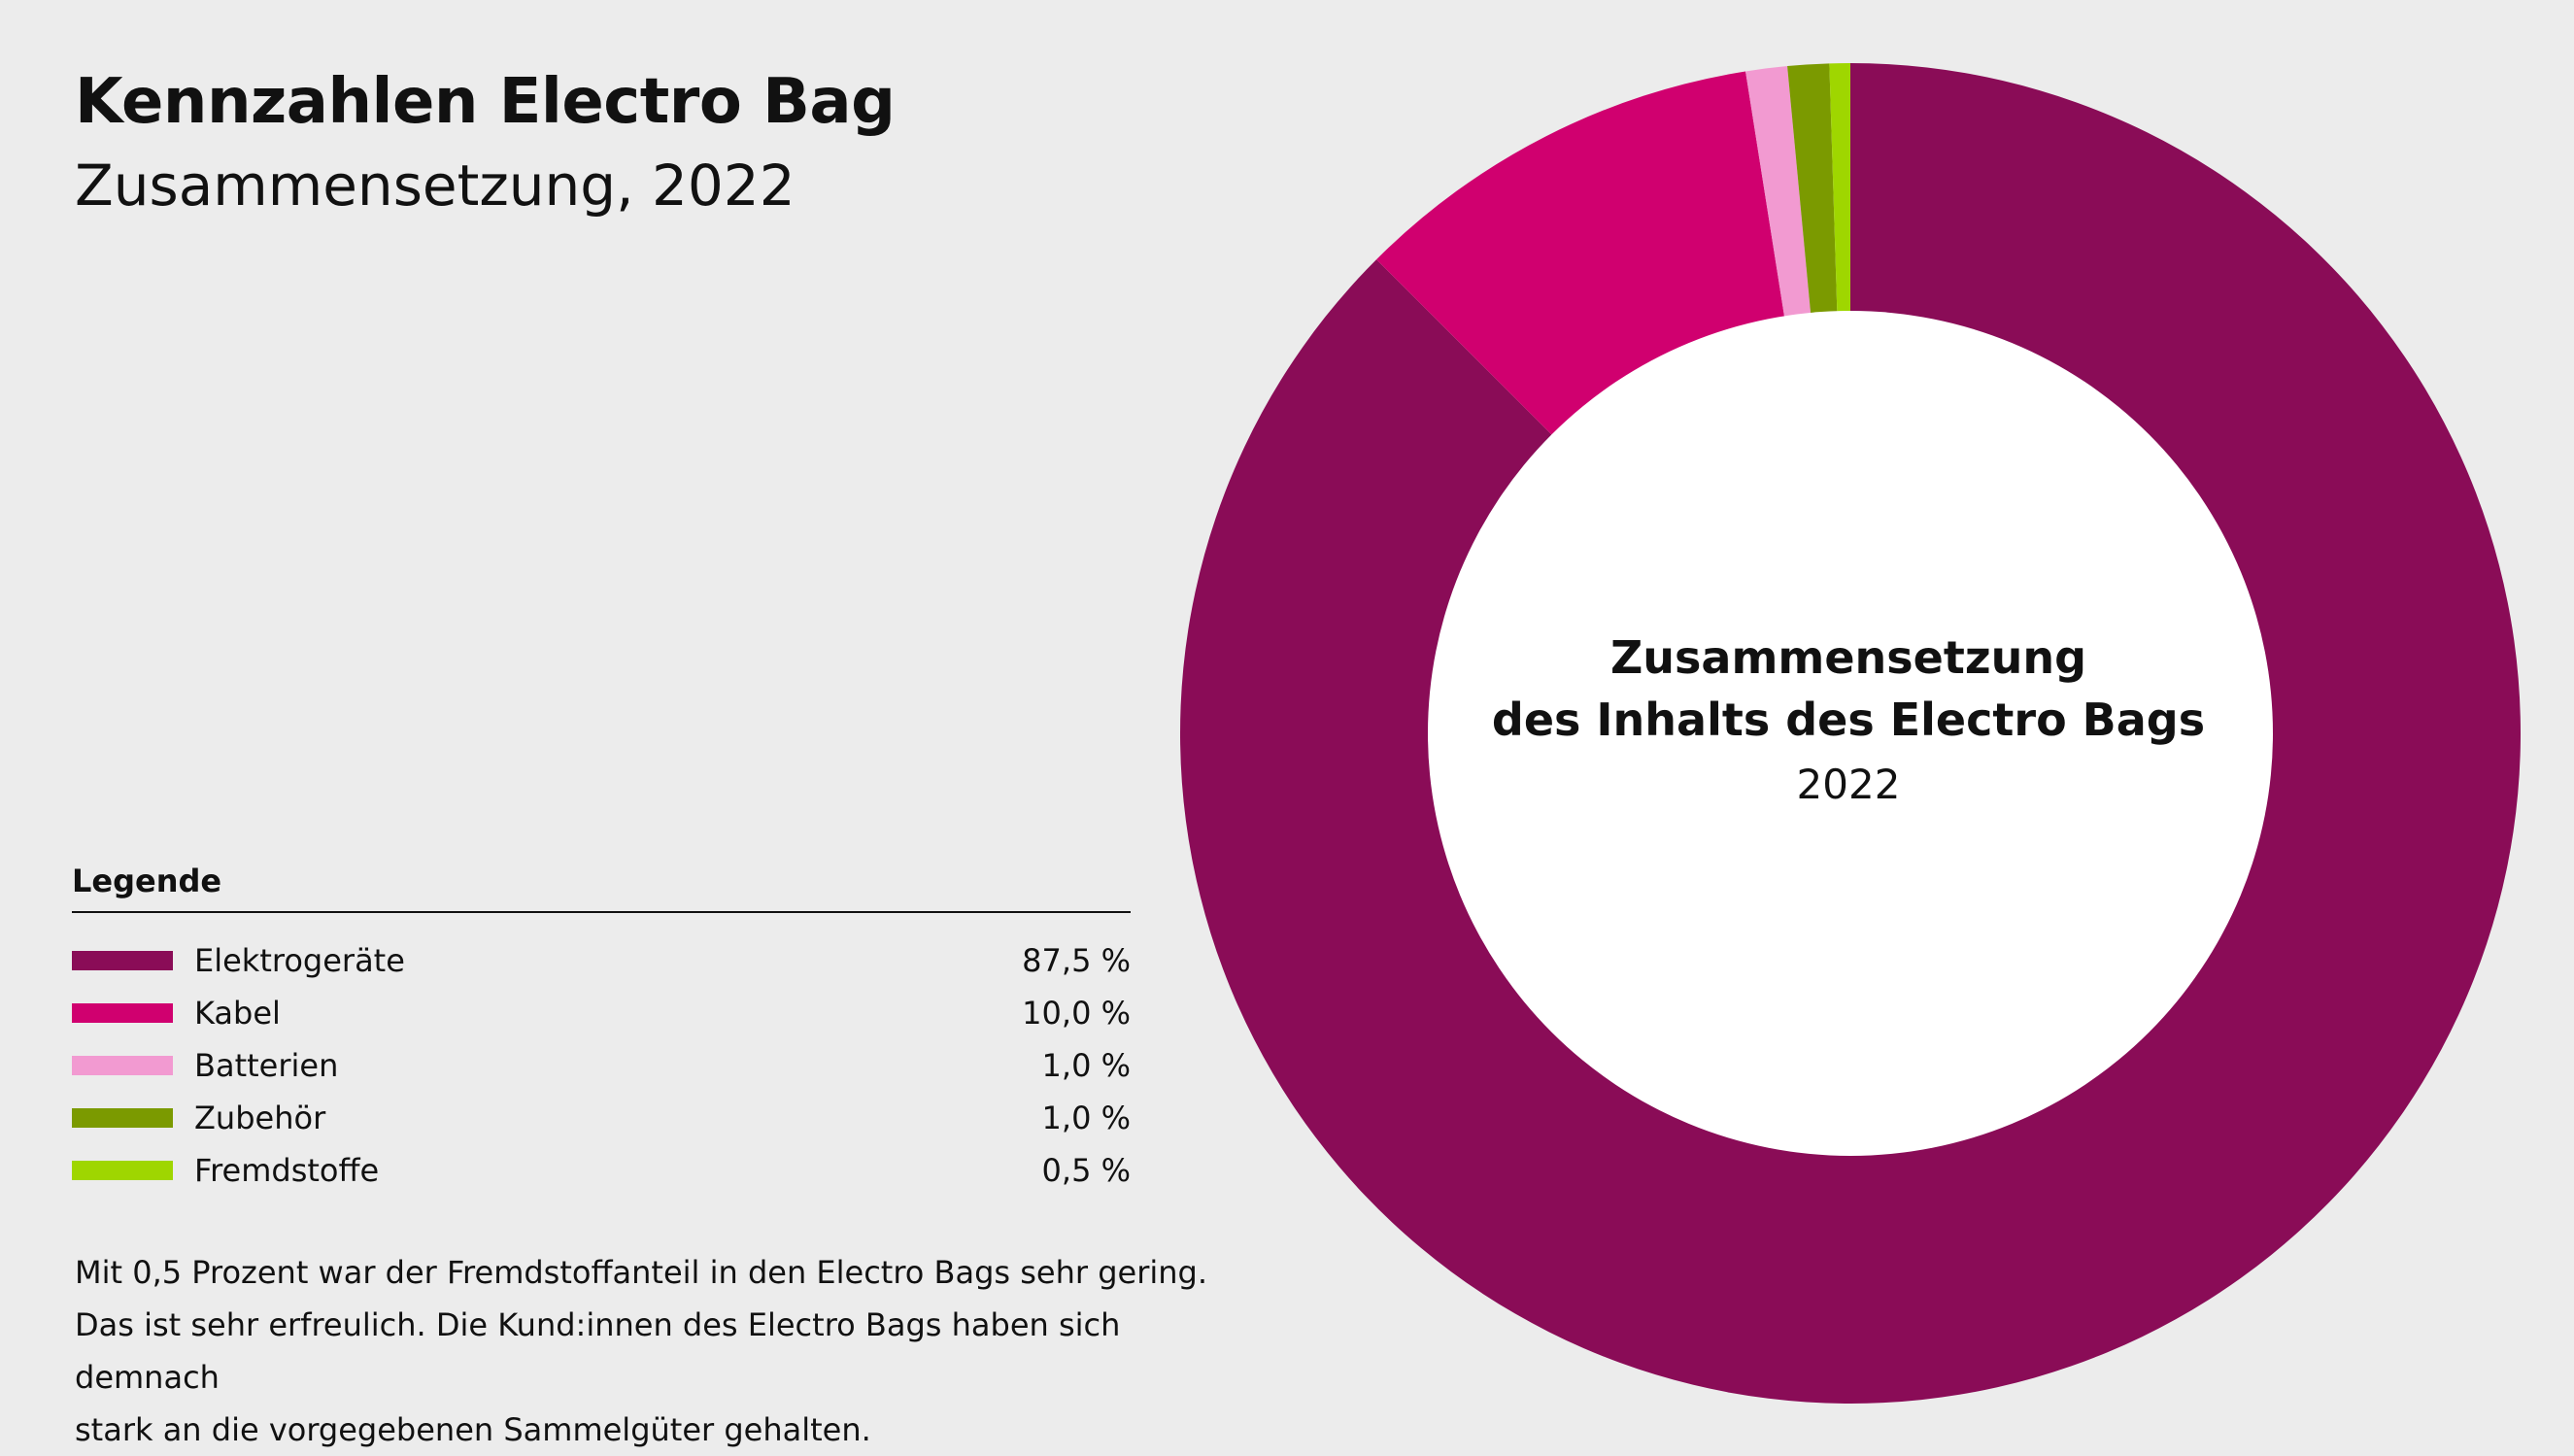 The width and height of the screenshot is (2574, 1456). What do you see at coordinates (601, 1013) in the screenshot?
I see `legend-item-kabel: Kabel 10,0 %` at bounding box center [601, 1013].